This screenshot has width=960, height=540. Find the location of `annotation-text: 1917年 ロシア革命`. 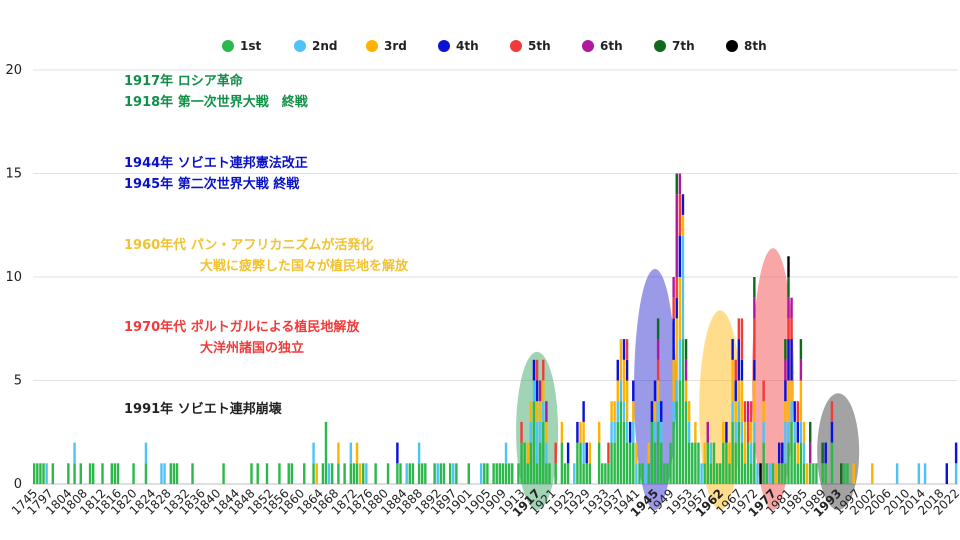

annotation-text: 1917年 ロシア革命 is located at coordinates (184, 81).